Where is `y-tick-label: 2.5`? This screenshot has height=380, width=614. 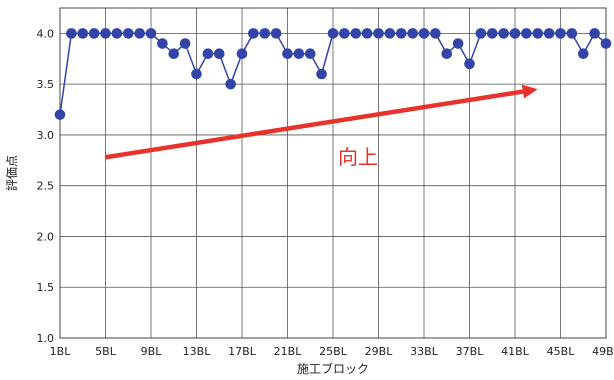
y-tick-label: 2.5 is located at coordinates (46, 186).